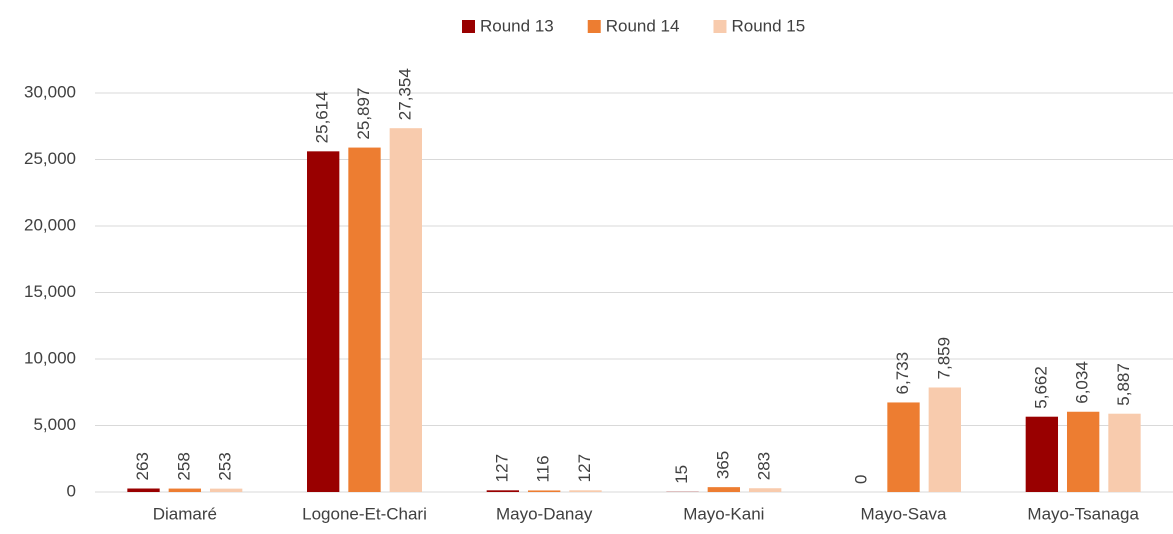 The image size is (1173, 534). Describe the element at coordinates (517, 25) in the screenshot. I see `legend-label: Round 13` at that location.